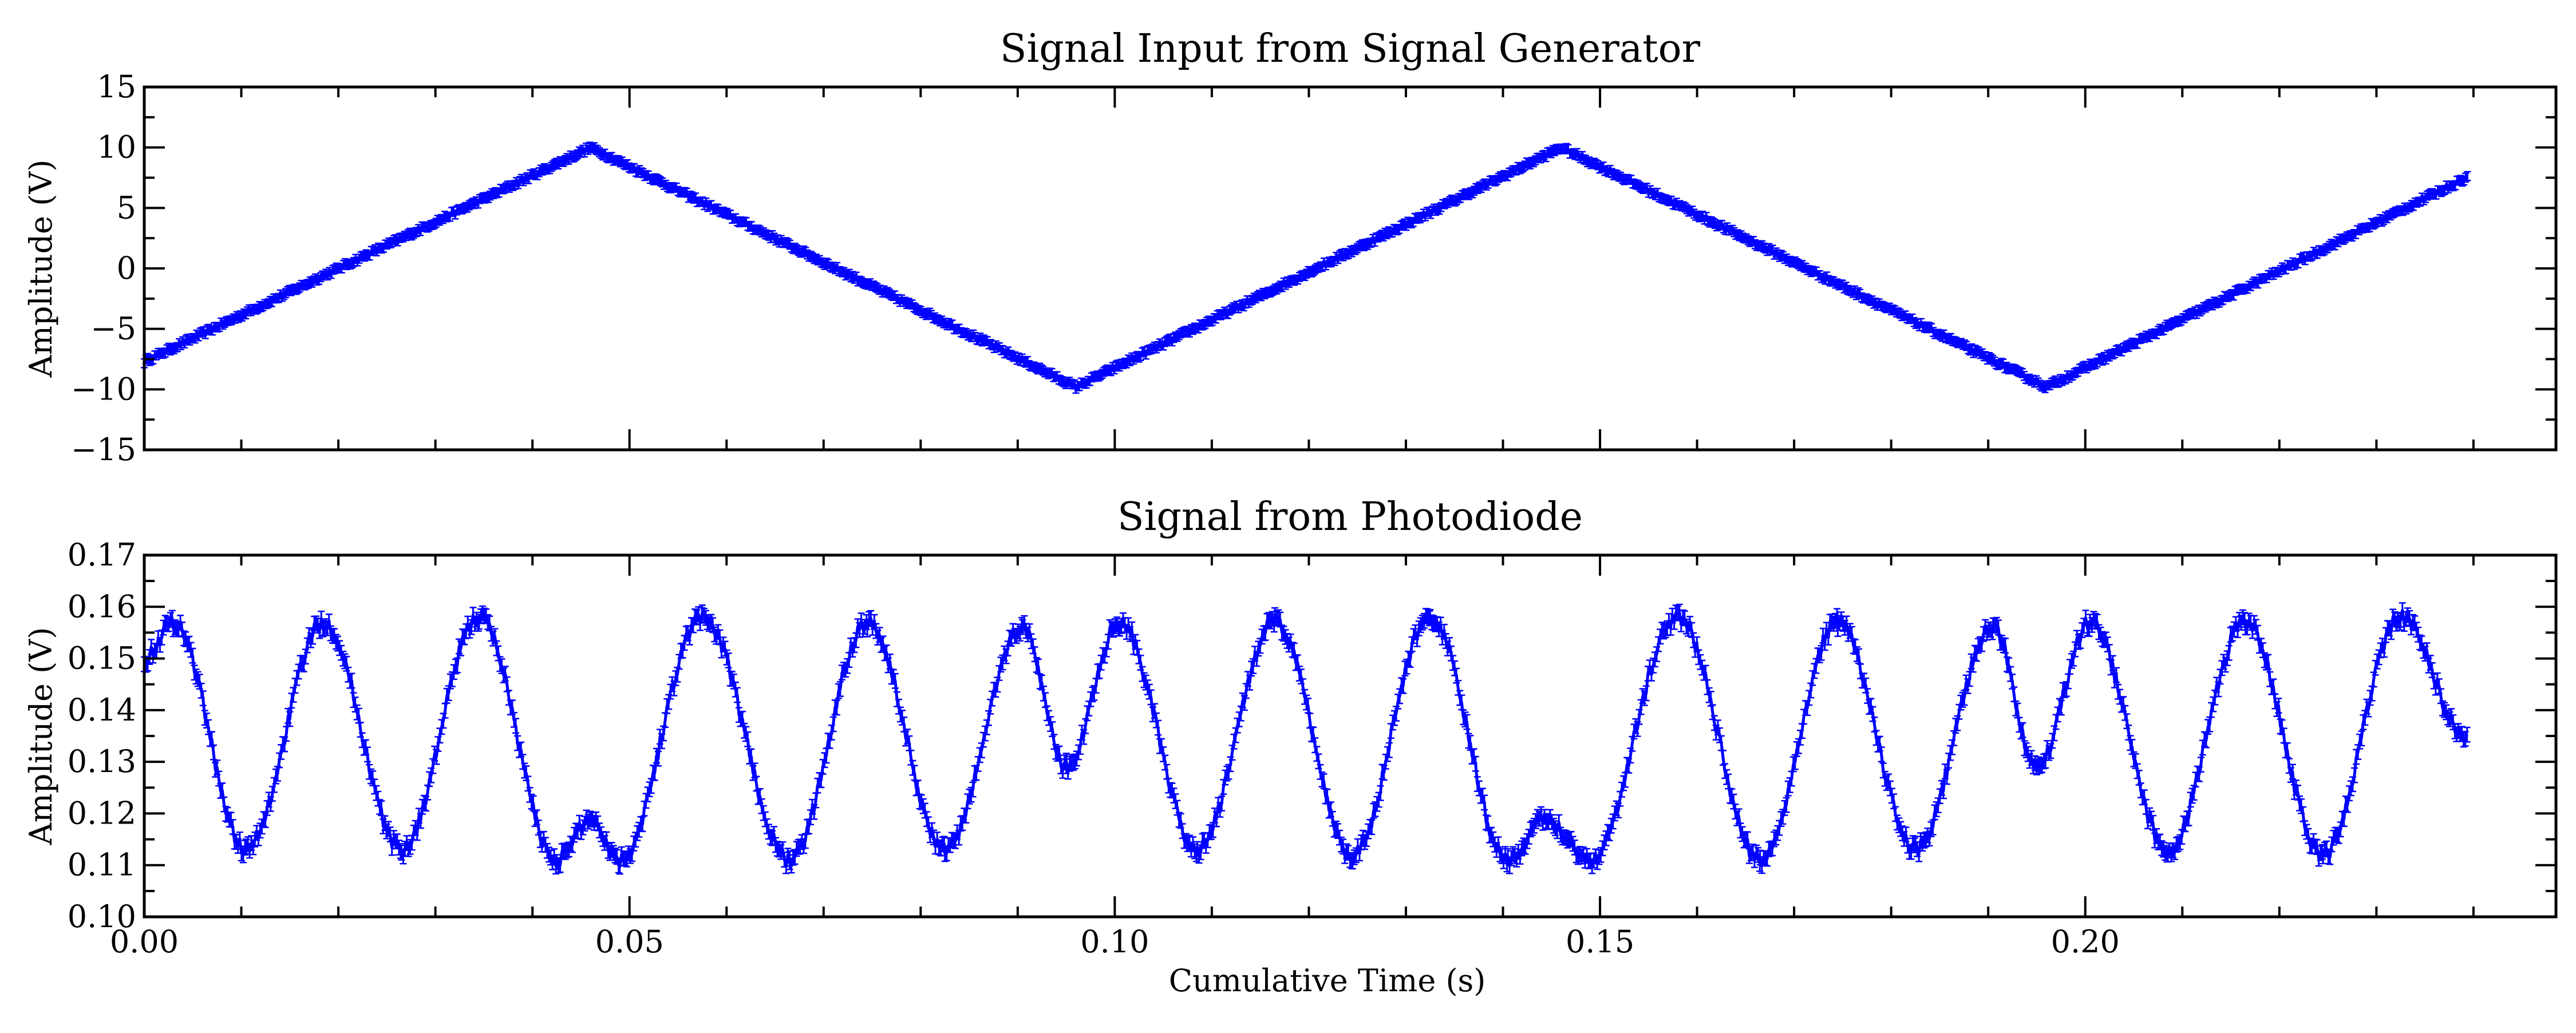 This screenshot has width=2576, height=1033. I want to click on y-tick-label: 5, so click(126, 207).